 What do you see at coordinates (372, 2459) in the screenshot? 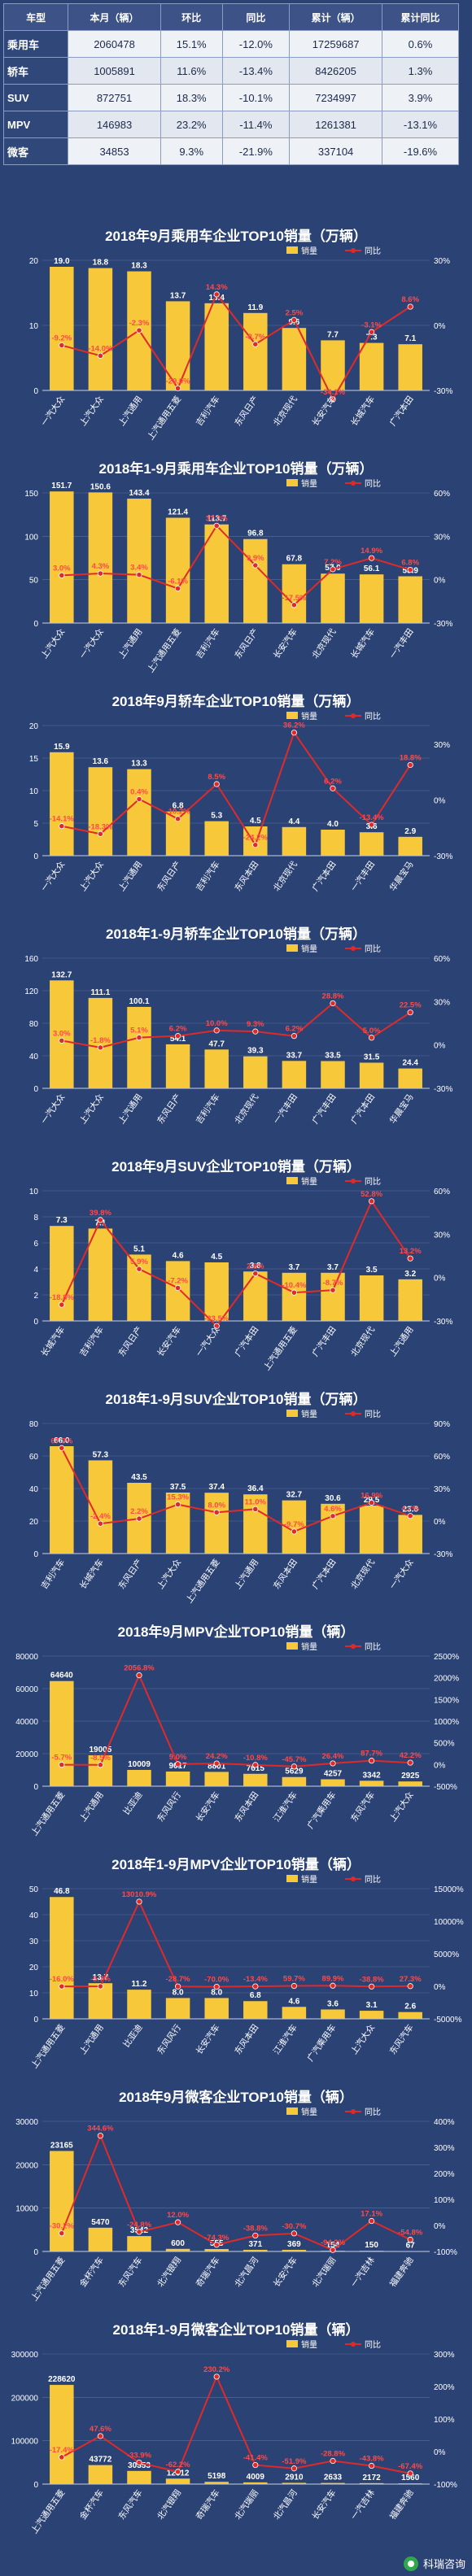
I see `yoy-value-label: -43.8%` at bounding box center [372, 2459].